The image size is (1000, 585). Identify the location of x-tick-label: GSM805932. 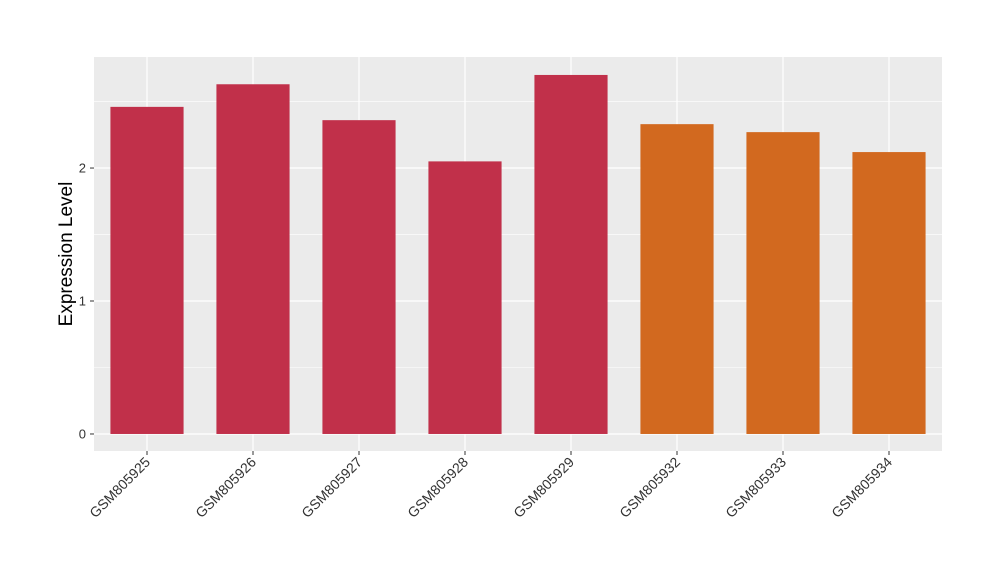
(649, 487).